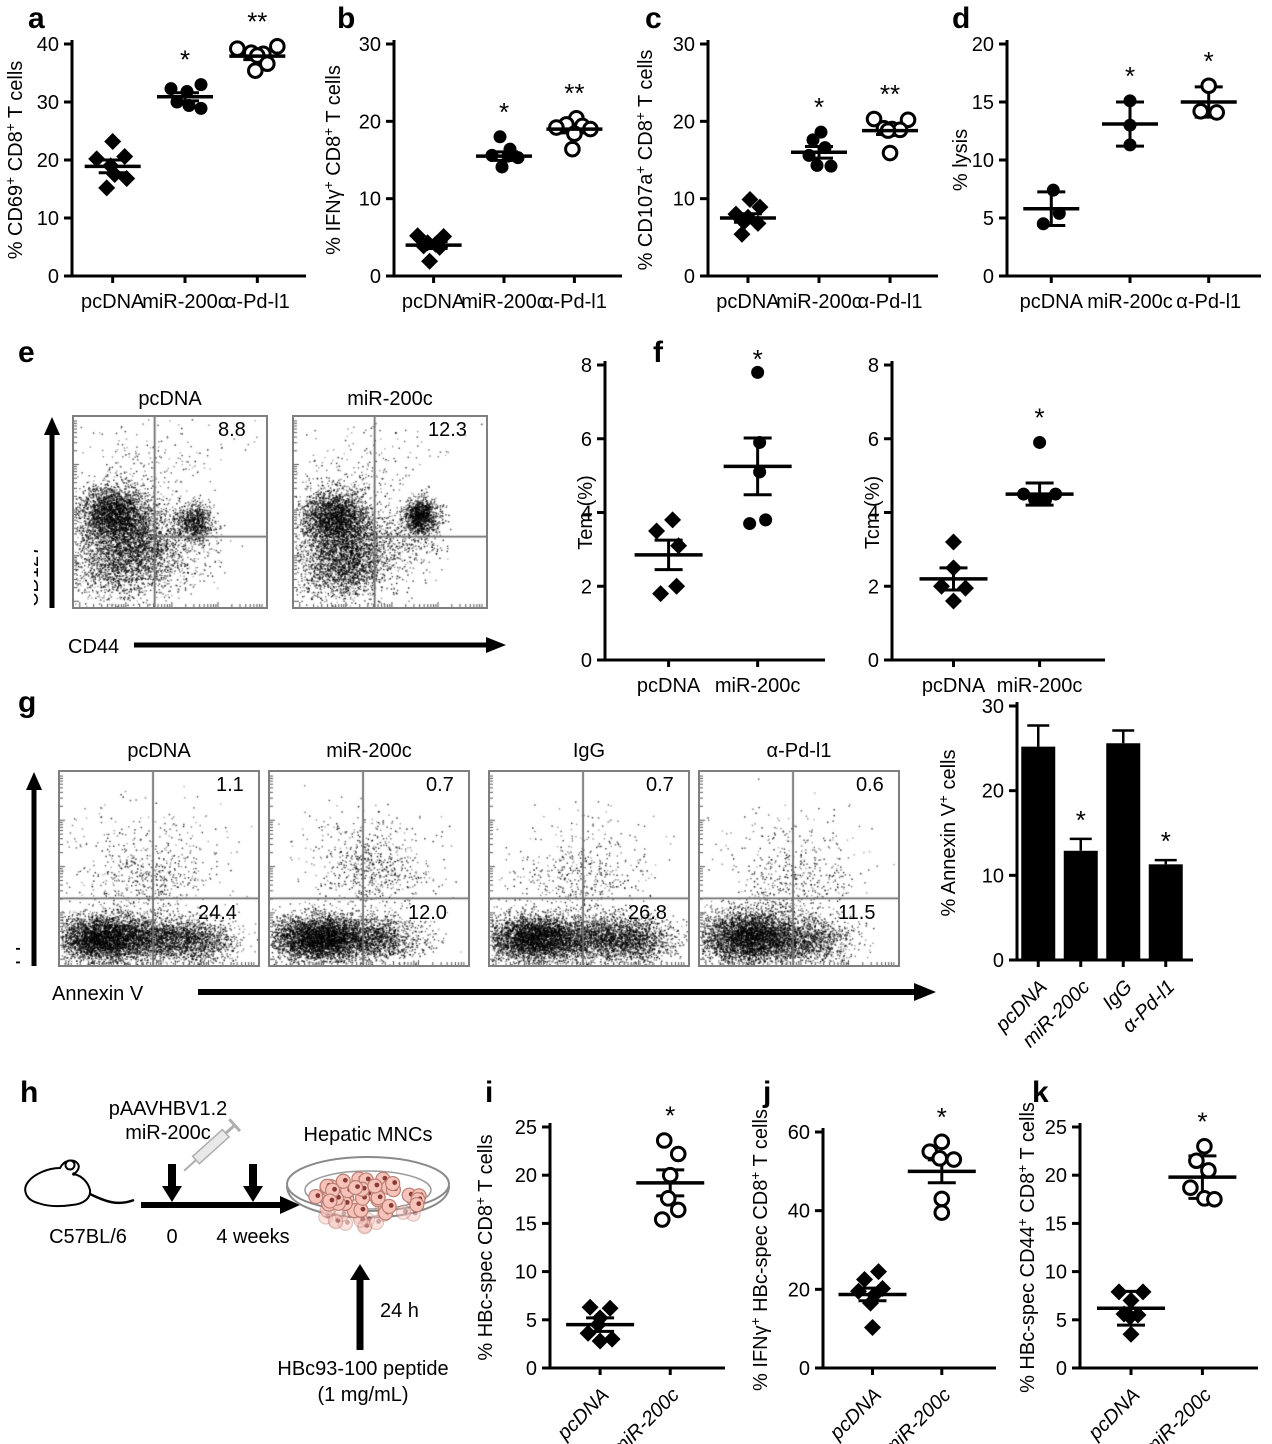  Describe the element at coordinates (230, 785) in the screenshot. I see `flow-g-gate-top-pcdna: 1.1` at that location.